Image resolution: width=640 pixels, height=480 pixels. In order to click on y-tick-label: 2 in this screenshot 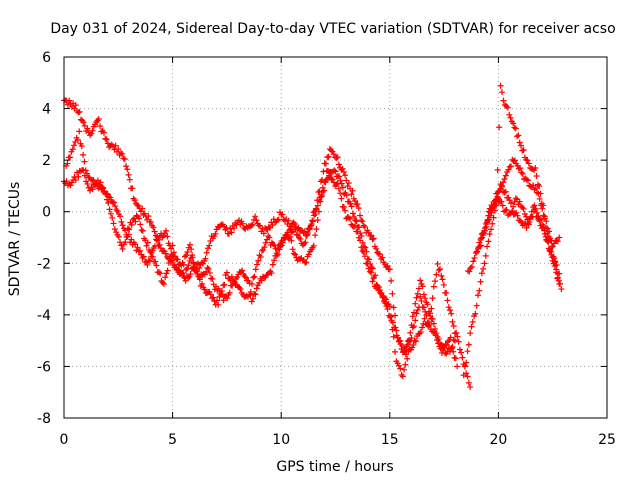, I will do `click(46, 161)`.